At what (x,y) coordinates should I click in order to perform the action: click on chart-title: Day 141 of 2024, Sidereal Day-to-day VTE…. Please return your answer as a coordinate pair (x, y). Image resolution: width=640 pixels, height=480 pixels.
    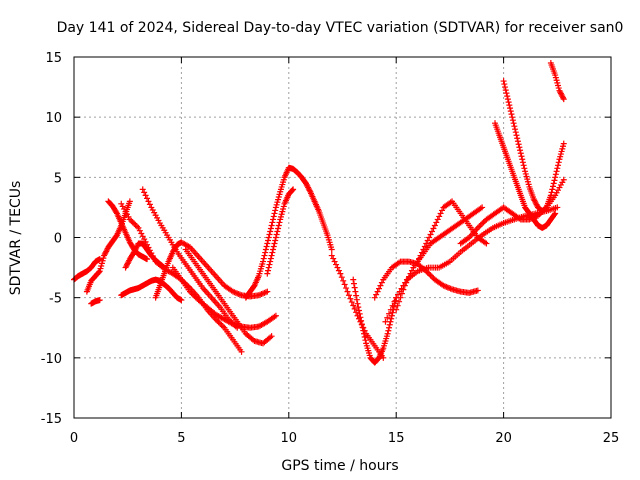
    Looking at the image, I should click on (340, 28).